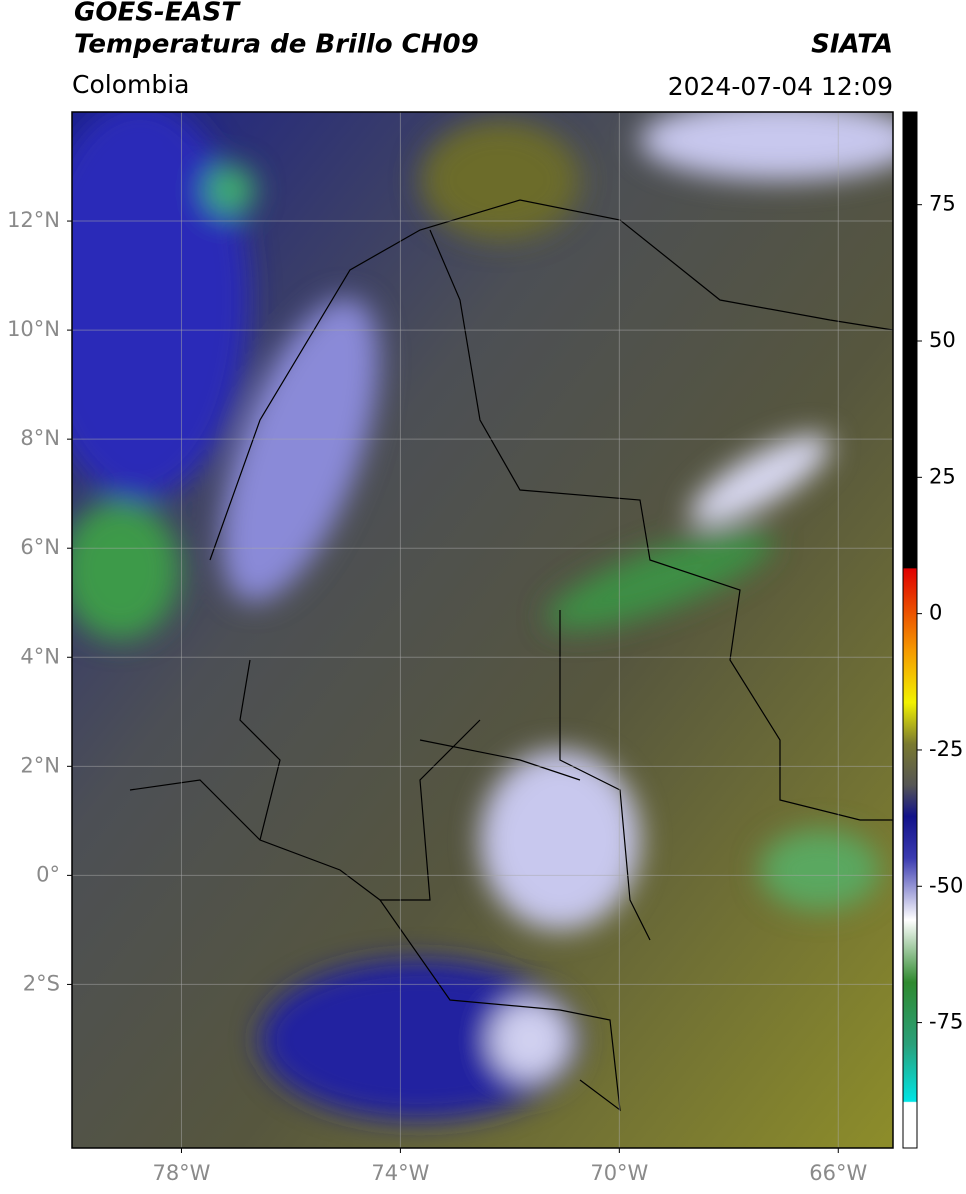 The width and height of the screenshot is (966, 1194). Describe the element at coordinates (48, 874) in the screenshot. I see `lat-tick-label: 0°` at that location.